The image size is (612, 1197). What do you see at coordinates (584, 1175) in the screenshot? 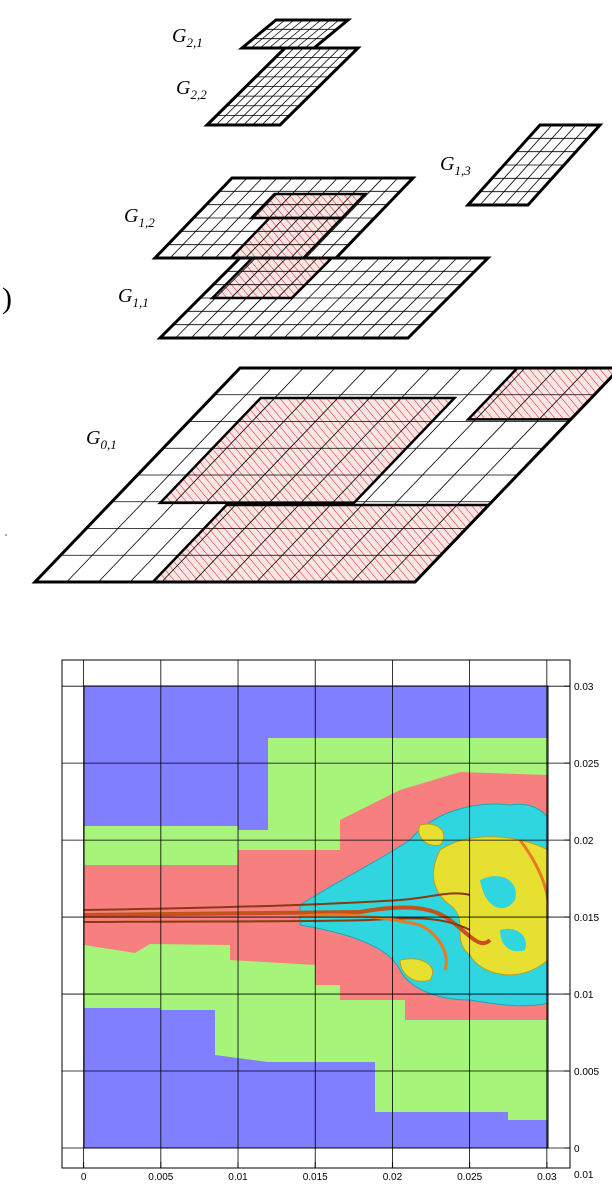
I see `axis-annotation: 0.01` at bounding box center [584, 1175].